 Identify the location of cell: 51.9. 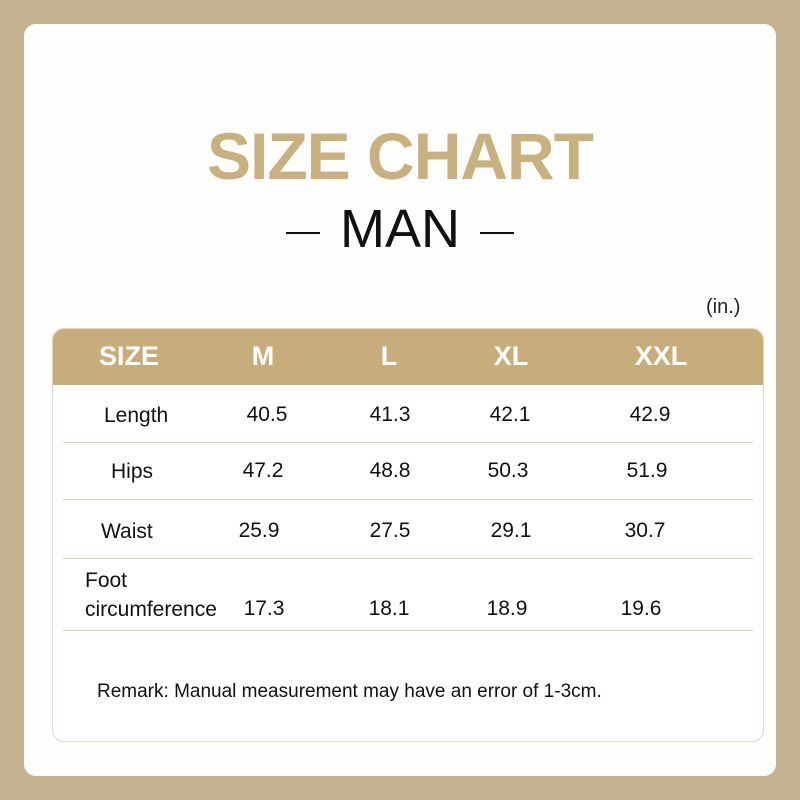
(647, 470).